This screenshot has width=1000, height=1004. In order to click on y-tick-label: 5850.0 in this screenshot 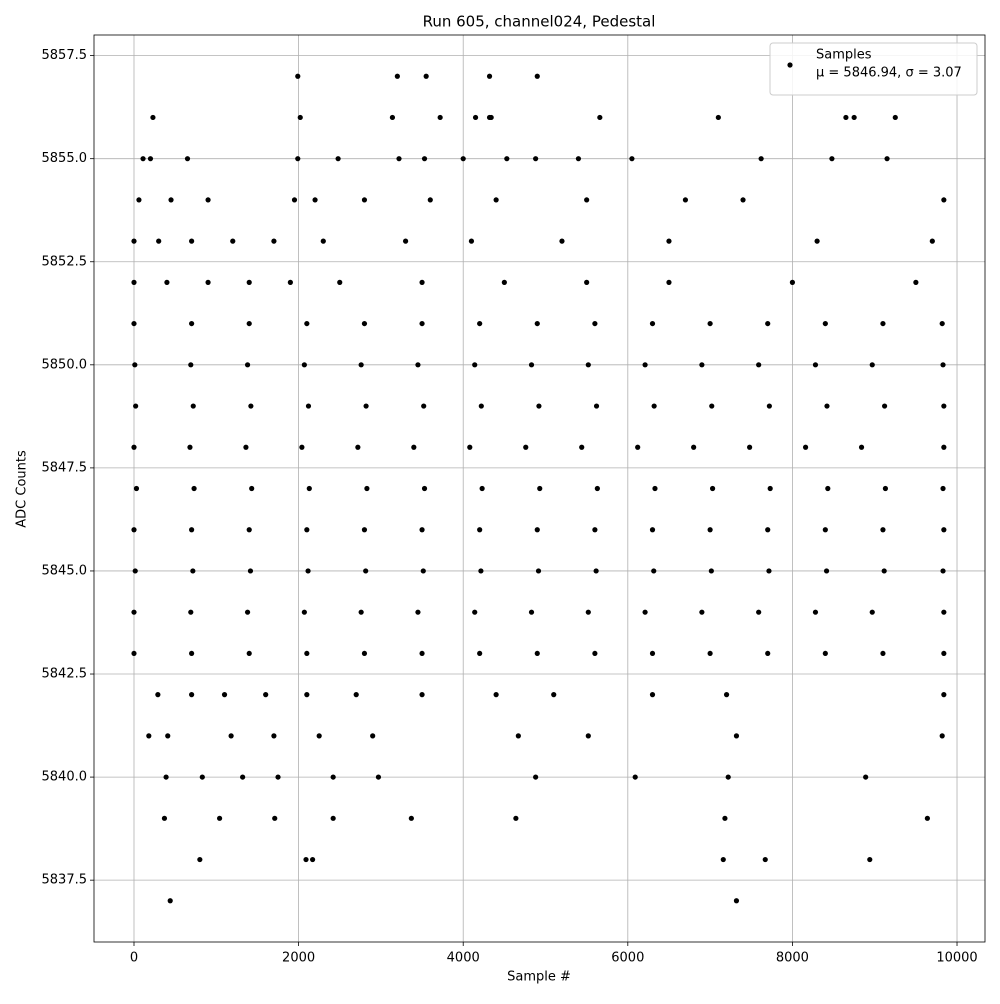, I will do `click(65, 364)`.